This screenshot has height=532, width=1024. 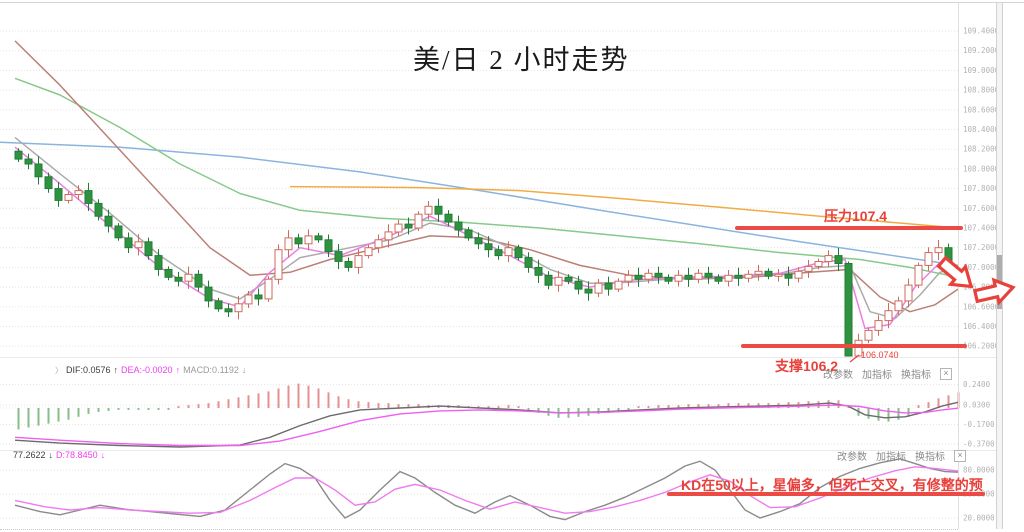 What do you see at coordinates (979, 424) in the screenshot?
I see `svg-text: -0.1700` at bounding box center [979, 424].